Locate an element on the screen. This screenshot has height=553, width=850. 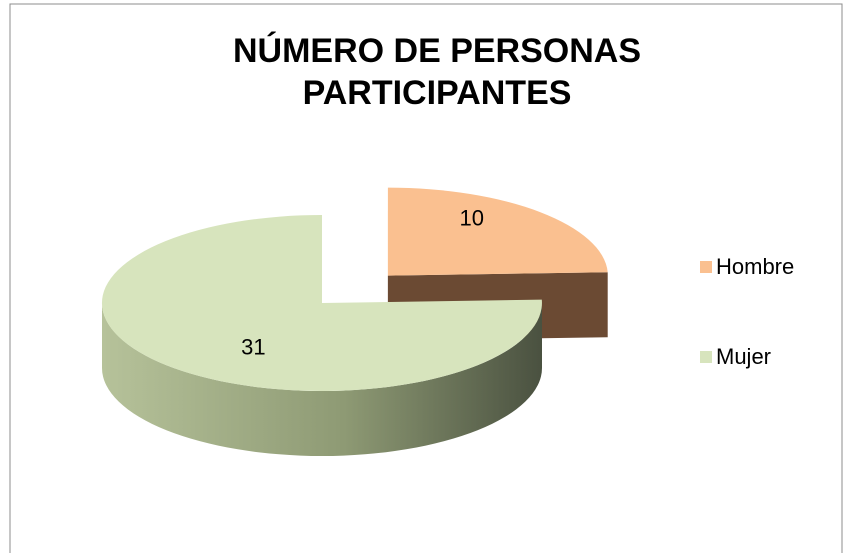
slice is located at coordinates (497, 231).